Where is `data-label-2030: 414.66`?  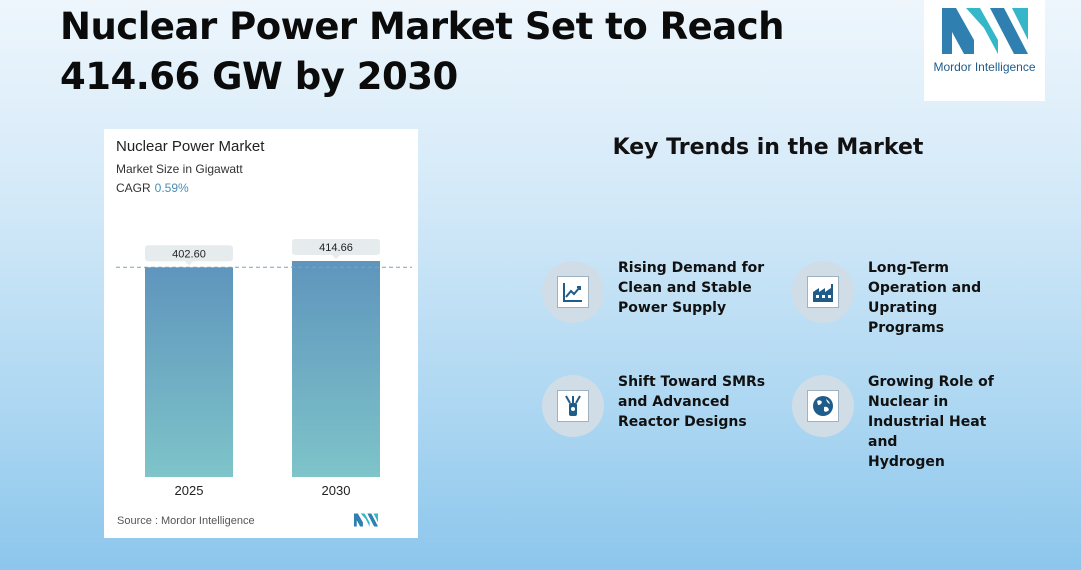 data-label-2030: 414.66 is located at coordinates (336, 248).